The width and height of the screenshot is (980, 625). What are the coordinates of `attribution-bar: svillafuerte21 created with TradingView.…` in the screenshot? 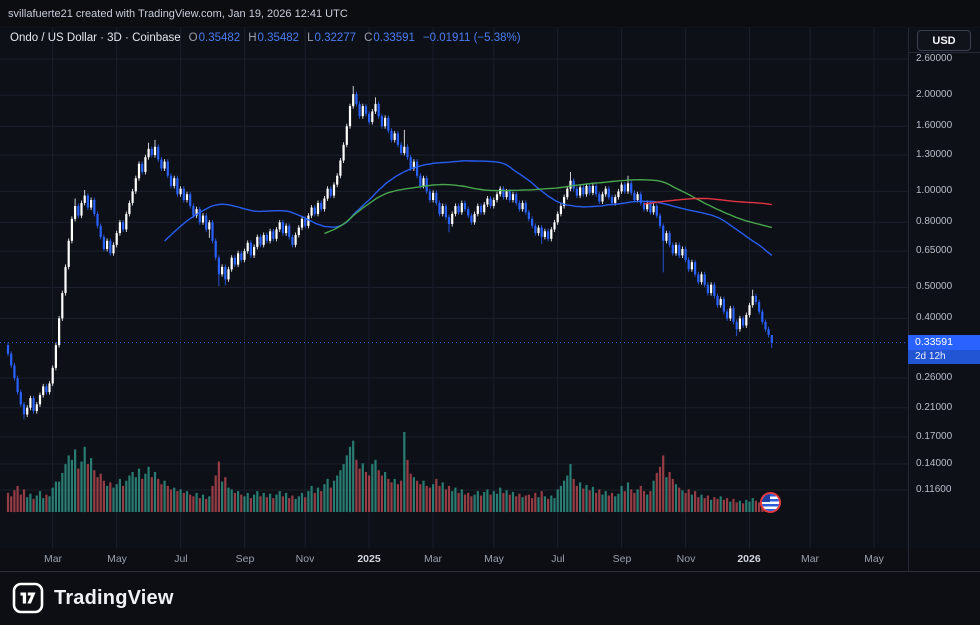 It's located at (490, 14).